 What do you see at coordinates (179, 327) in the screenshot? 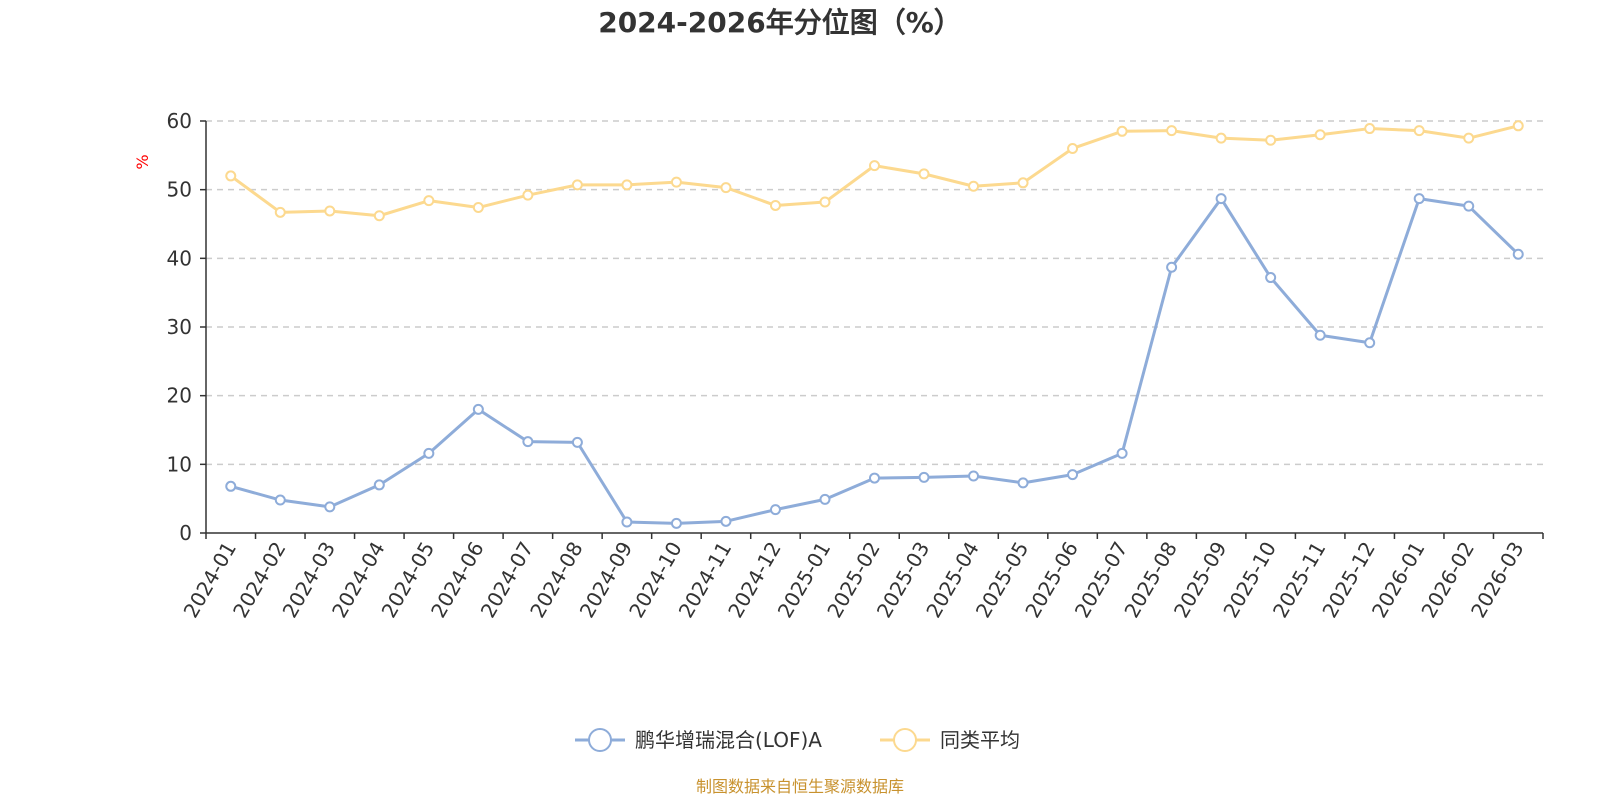
I see `y-tick-label: 30` at bounding box center [179, 327].